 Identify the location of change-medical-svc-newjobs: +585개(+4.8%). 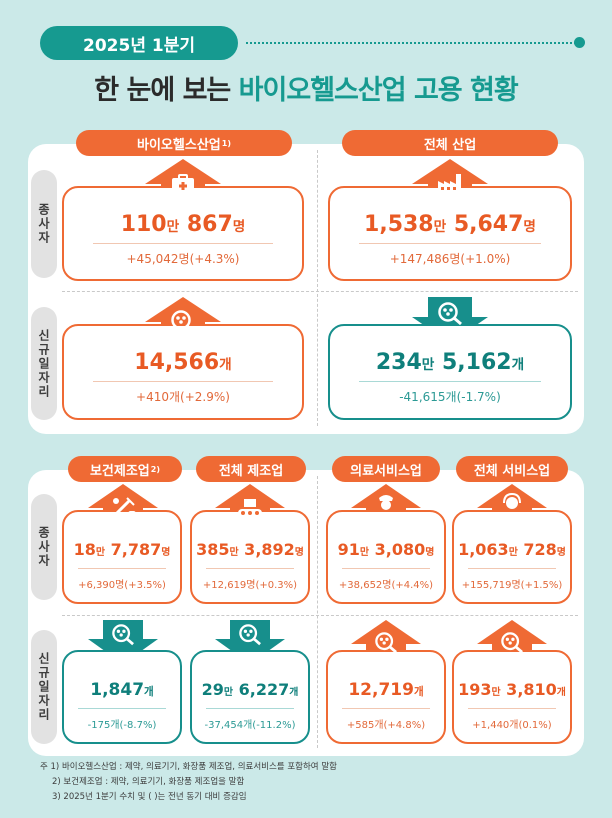
(386, 725).